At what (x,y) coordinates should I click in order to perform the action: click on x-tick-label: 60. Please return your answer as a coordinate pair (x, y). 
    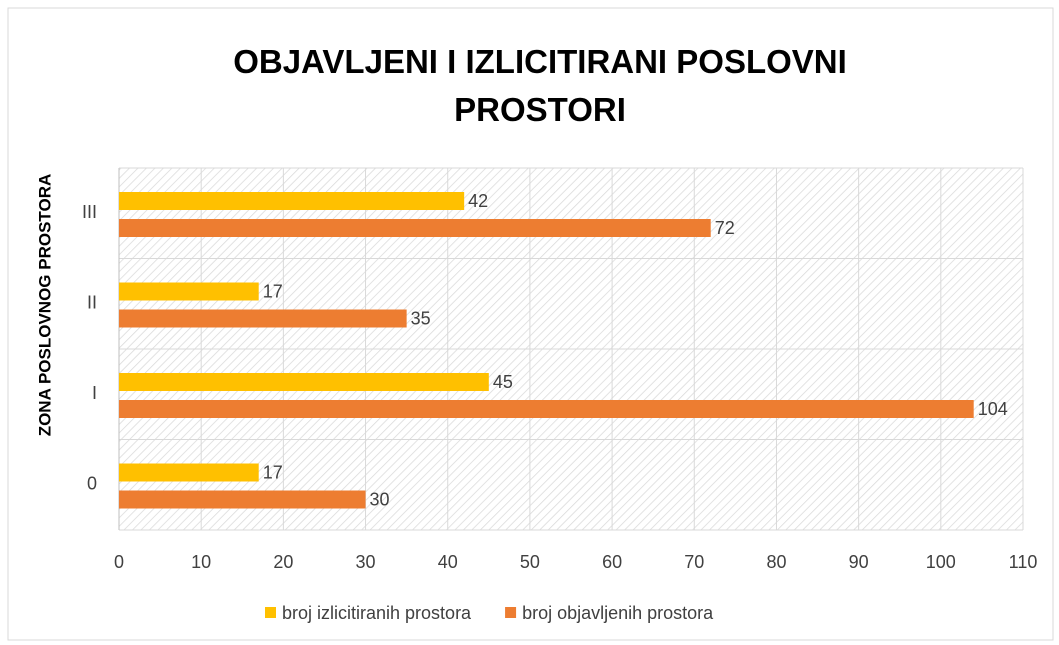
    Looking at the image, I should click on (612, 562).